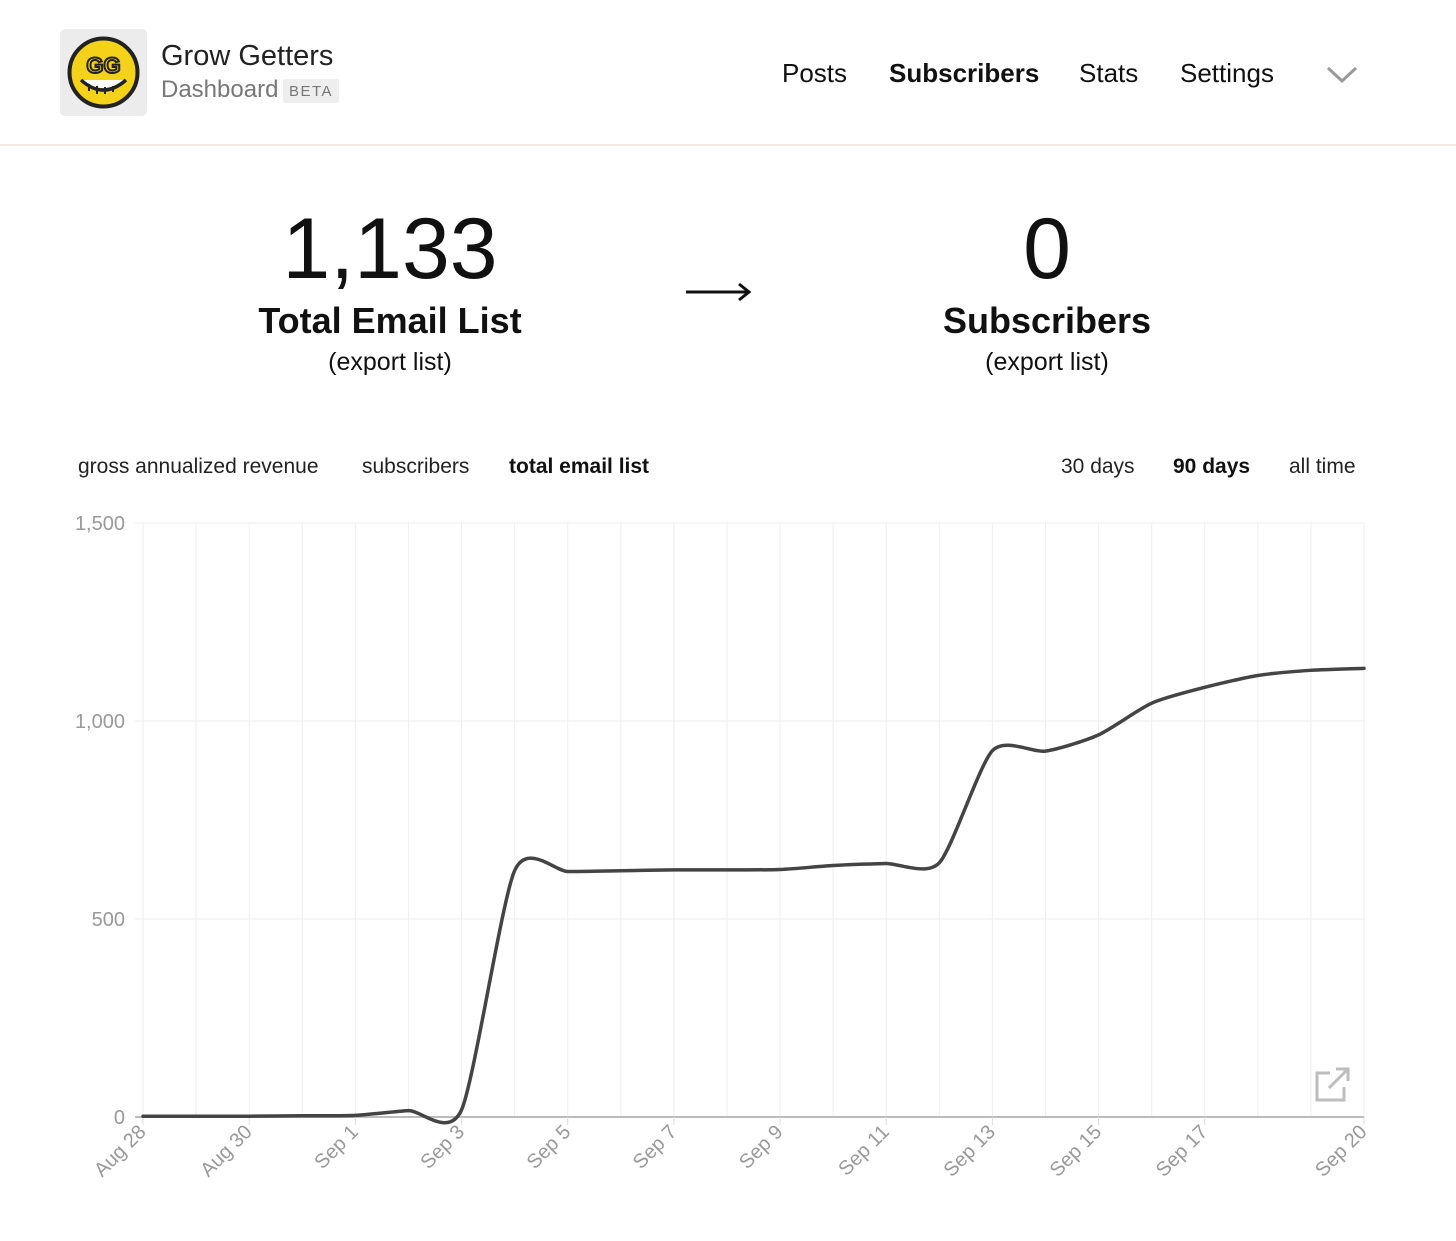  I want to click on x-tick-label: Sep 1, so click(336, 1147).